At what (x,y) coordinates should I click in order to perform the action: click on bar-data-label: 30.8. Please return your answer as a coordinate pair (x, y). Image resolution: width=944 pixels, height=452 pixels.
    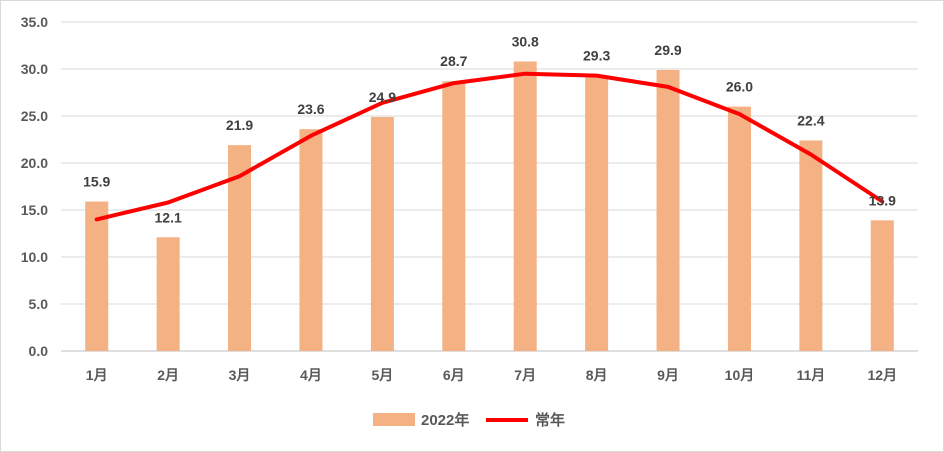
    Looking at the image, I should click on (525, 41).